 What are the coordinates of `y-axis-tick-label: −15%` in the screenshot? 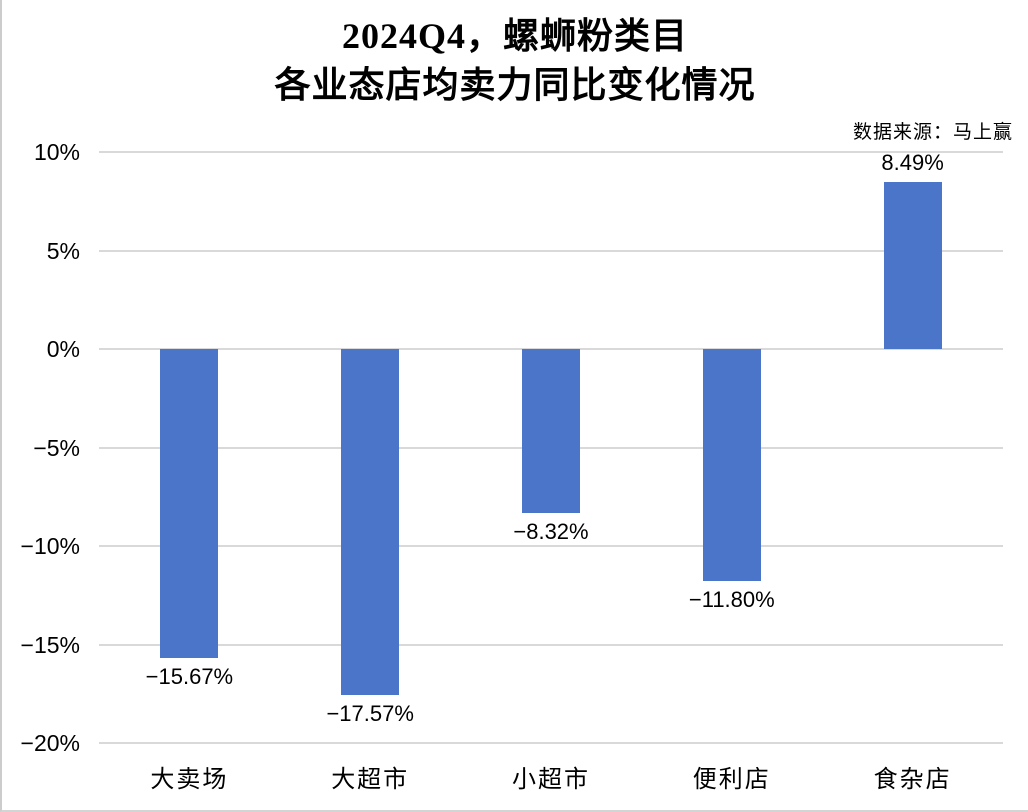 It's located at (50, 644).